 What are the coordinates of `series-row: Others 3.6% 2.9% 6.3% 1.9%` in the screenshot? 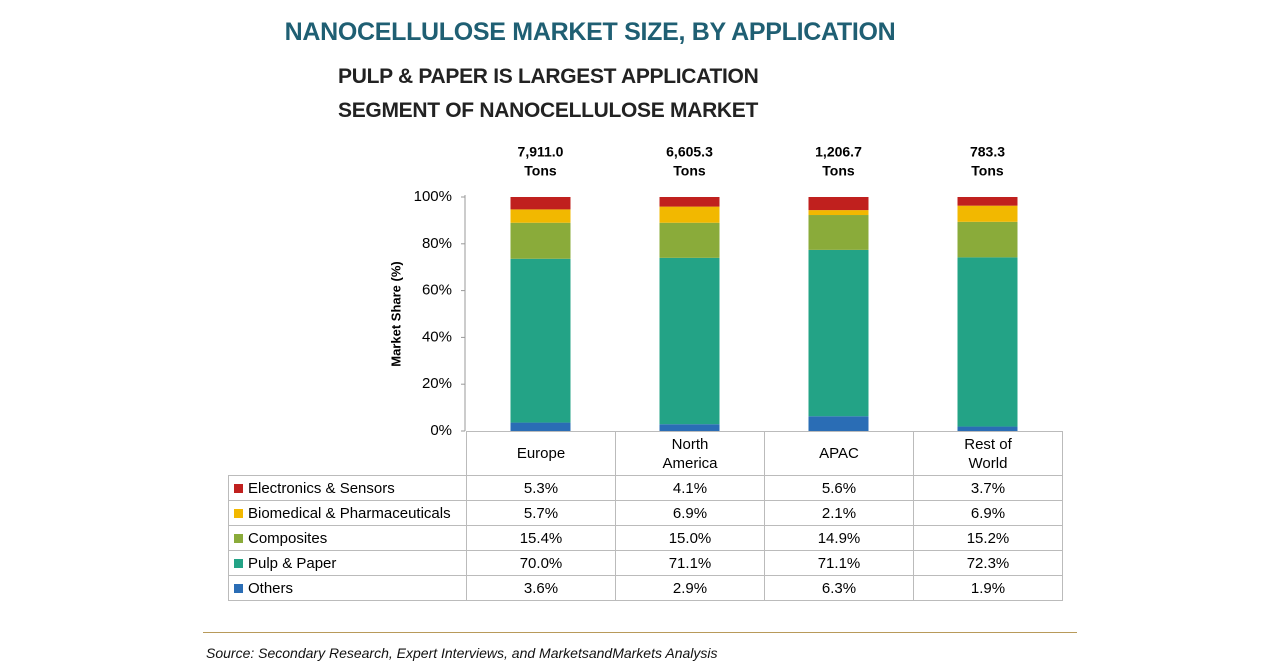 It's located at (645, 588).